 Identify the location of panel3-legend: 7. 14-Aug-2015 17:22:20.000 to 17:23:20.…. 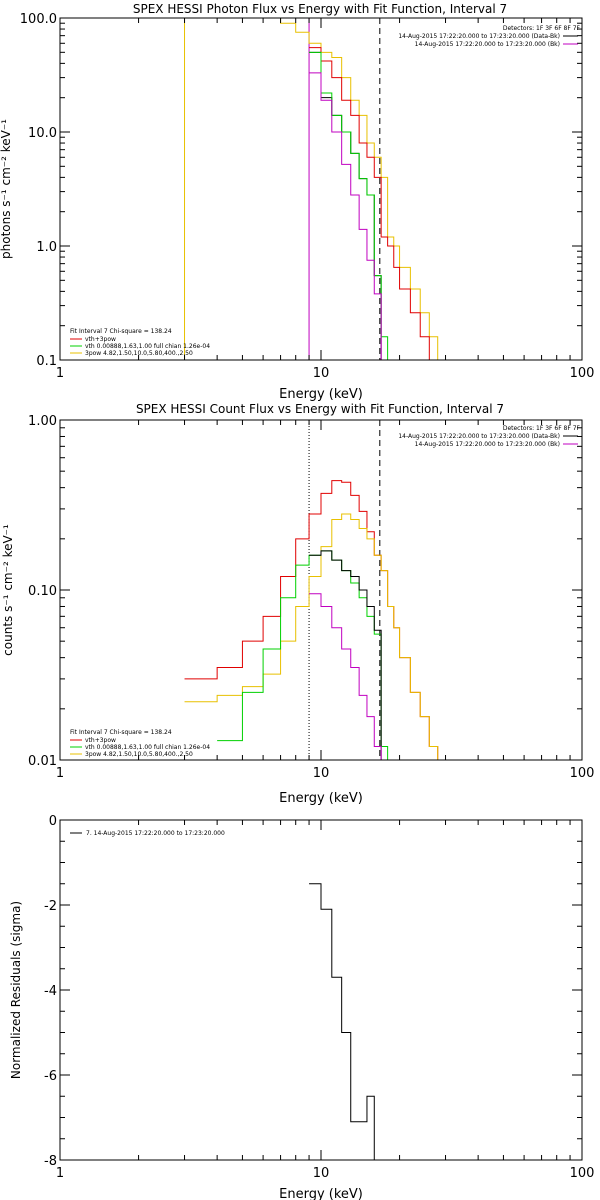
(147, 833).